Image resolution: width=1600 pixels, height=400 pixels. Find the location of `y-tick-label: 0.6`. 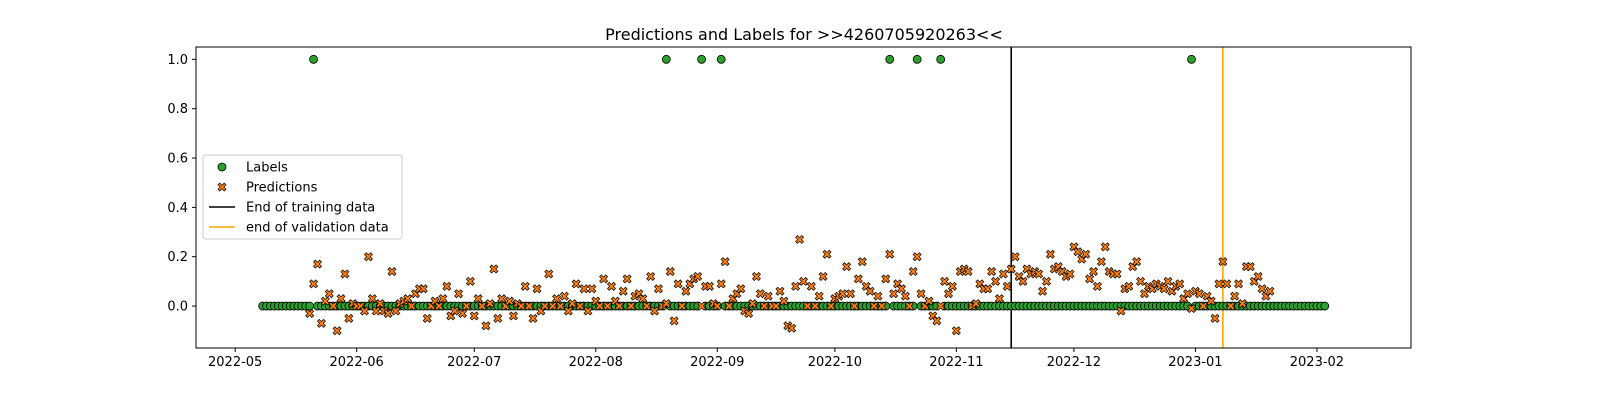

y-tick-label: 0.6 is located at coordinates (177, 159).